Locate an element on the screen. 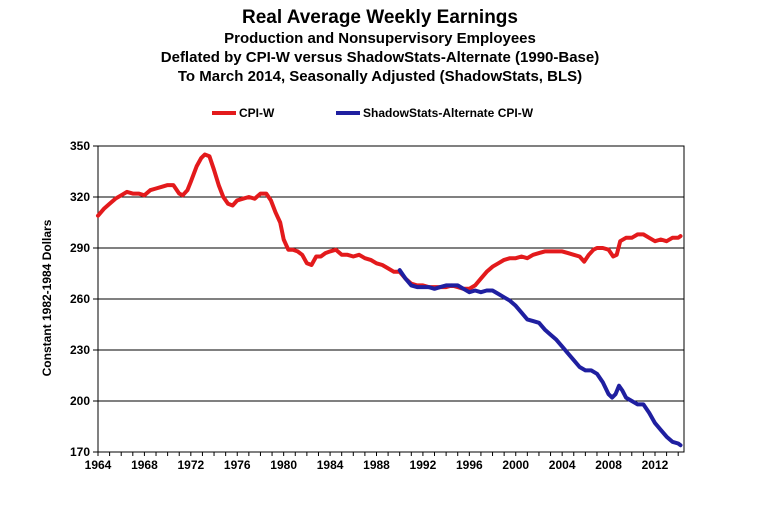 This screenshot has height=506, width=760. y-tick-label-320: 320 is located at coordinates (80, 197).